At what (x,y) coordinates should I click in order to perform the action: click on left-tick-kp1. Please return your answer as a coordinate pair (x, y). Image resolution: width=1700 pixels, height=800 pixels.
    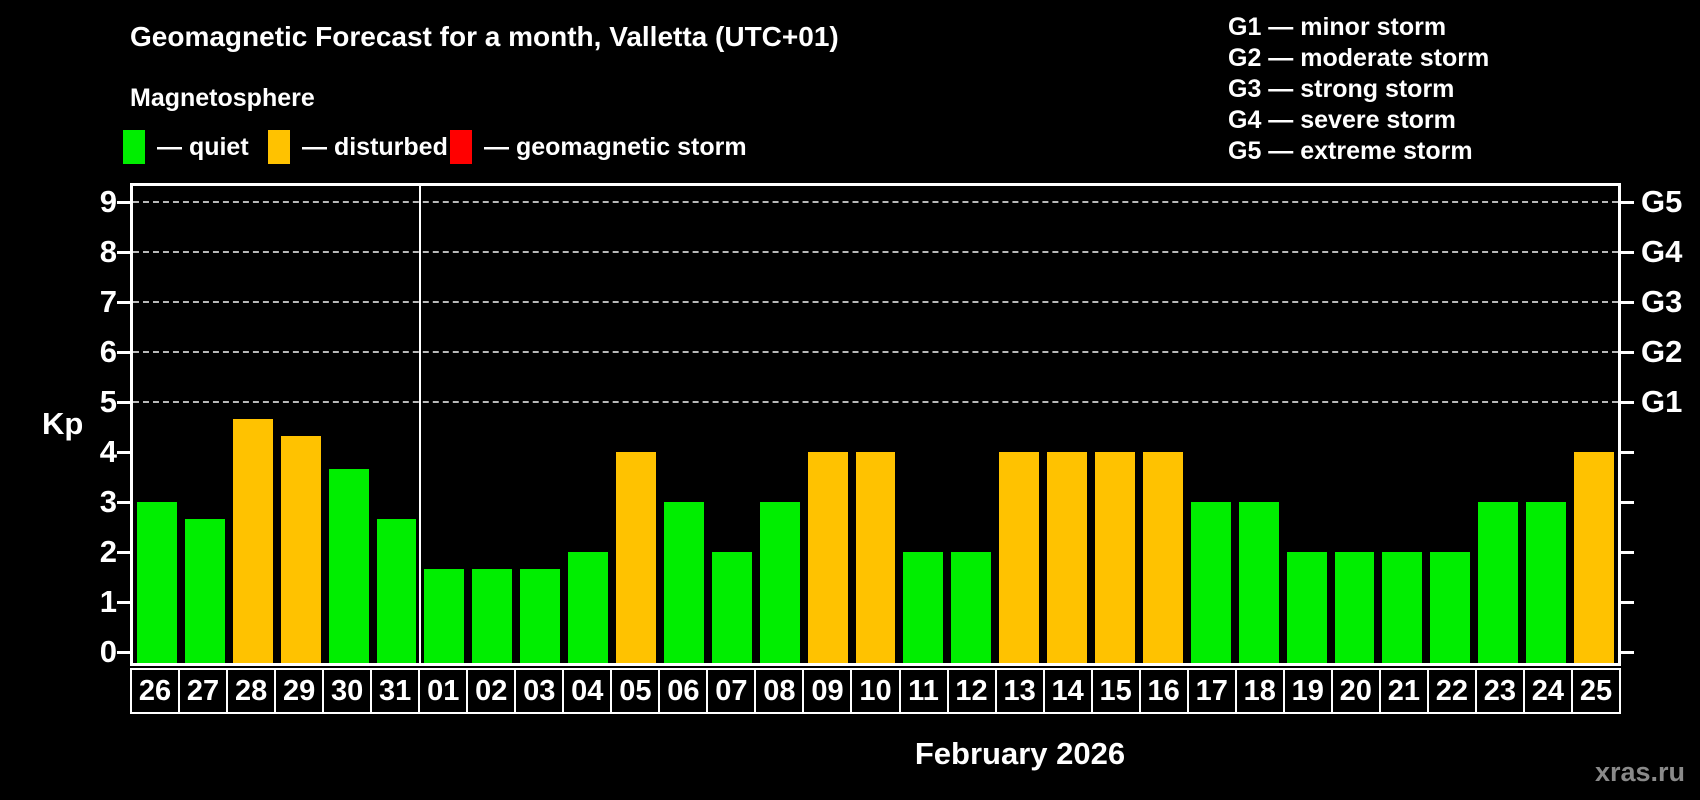
    Looking at the image, I should click on (123, 602).